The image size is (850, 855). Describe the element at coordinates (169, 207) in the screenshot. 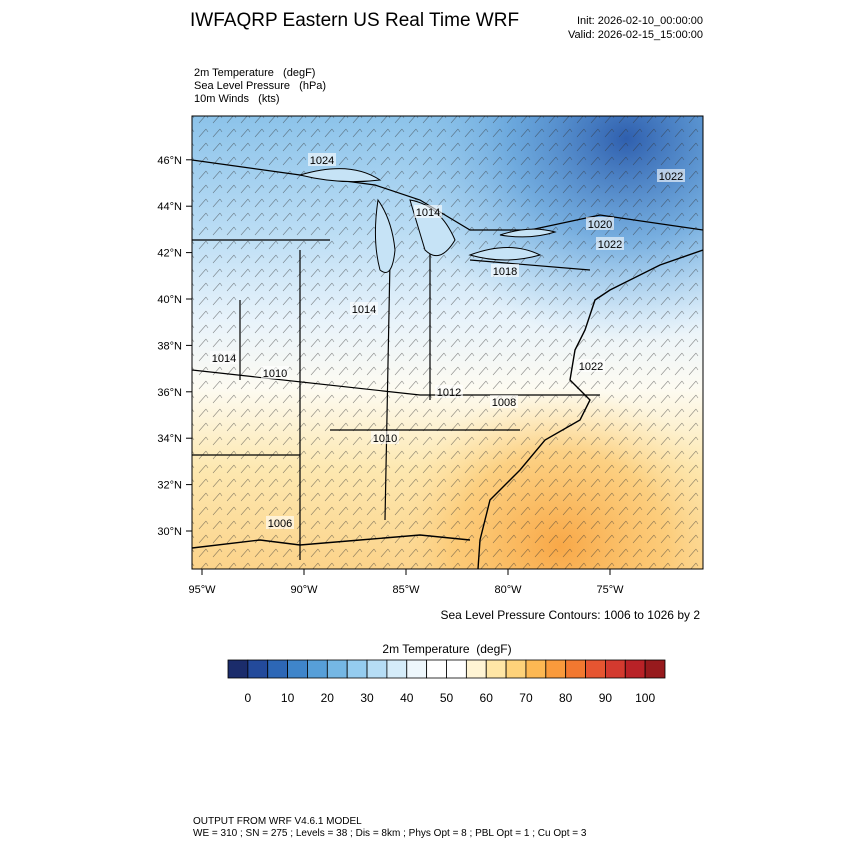

I see `lat-label: 44°N` at that location.